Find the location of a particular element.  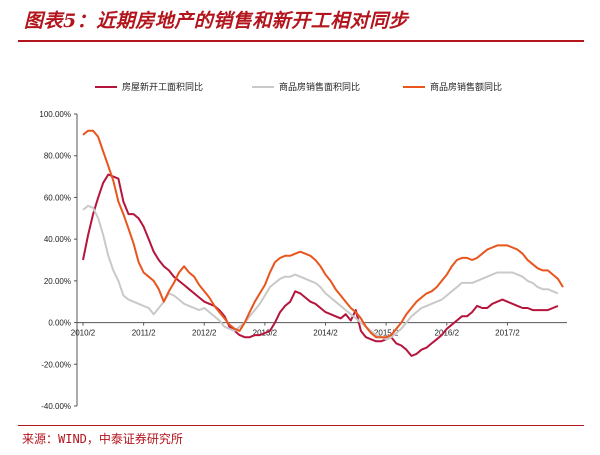

y-tick-label: -40.00% is located at coordinates (56, 406).